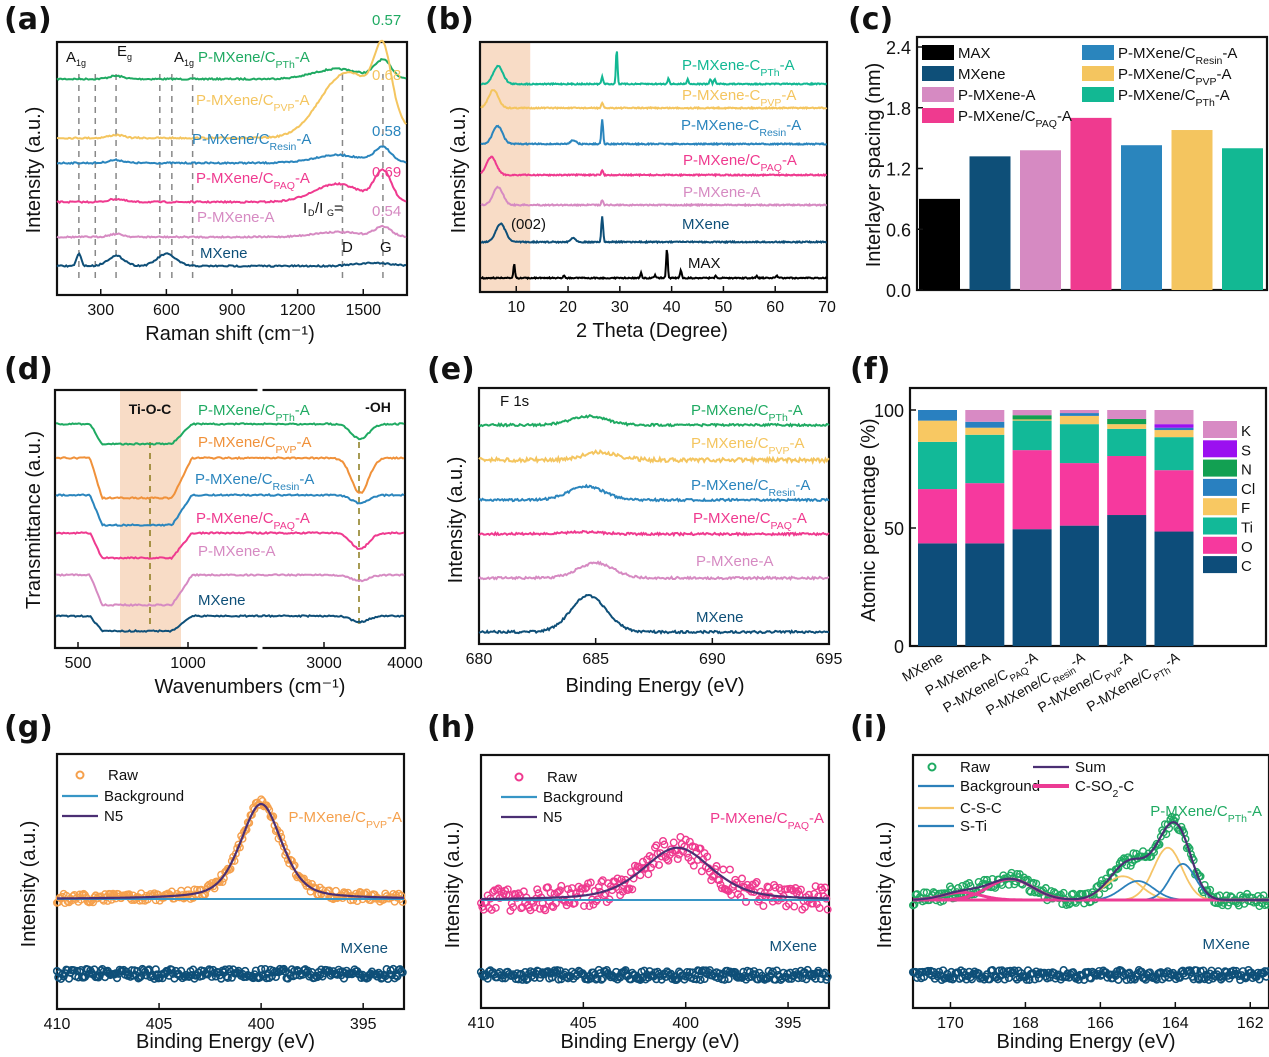 This screenshot has height=1057, width=1269. What do you see at coordinates (29, 884) in the screenshot?
I see `panel-g-ylabel: Intensity (a.u.)` at bounding box center [29, 884].